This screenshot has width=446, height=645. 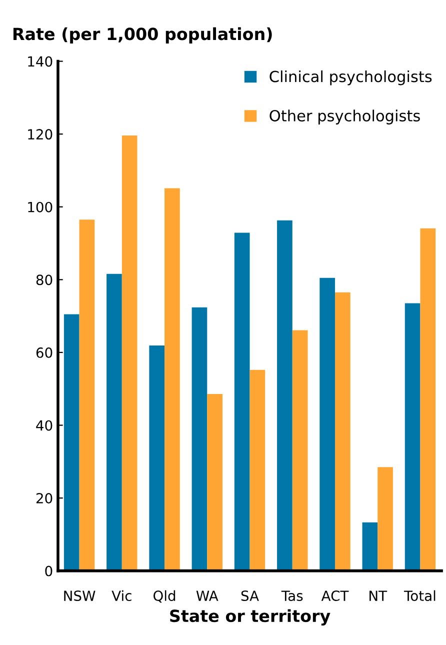 What do you see at coordinates (44, 352) in the screenshot?
I see `y-tick-label: 60` at bounding box center [44, 352].